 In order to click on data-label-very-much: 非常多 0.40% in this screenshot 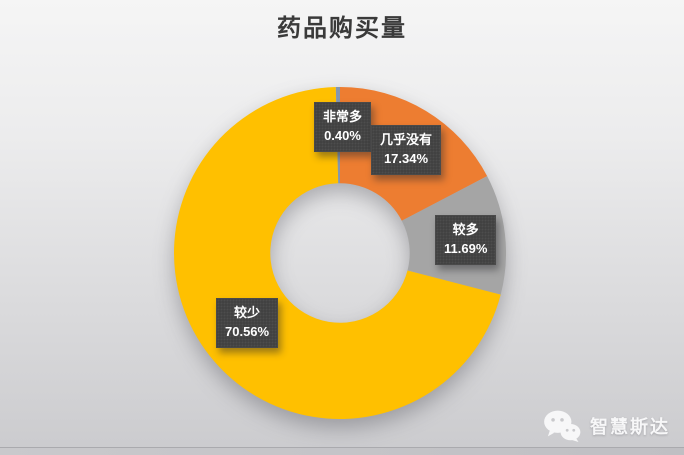, I will do `click(343, 127)`.